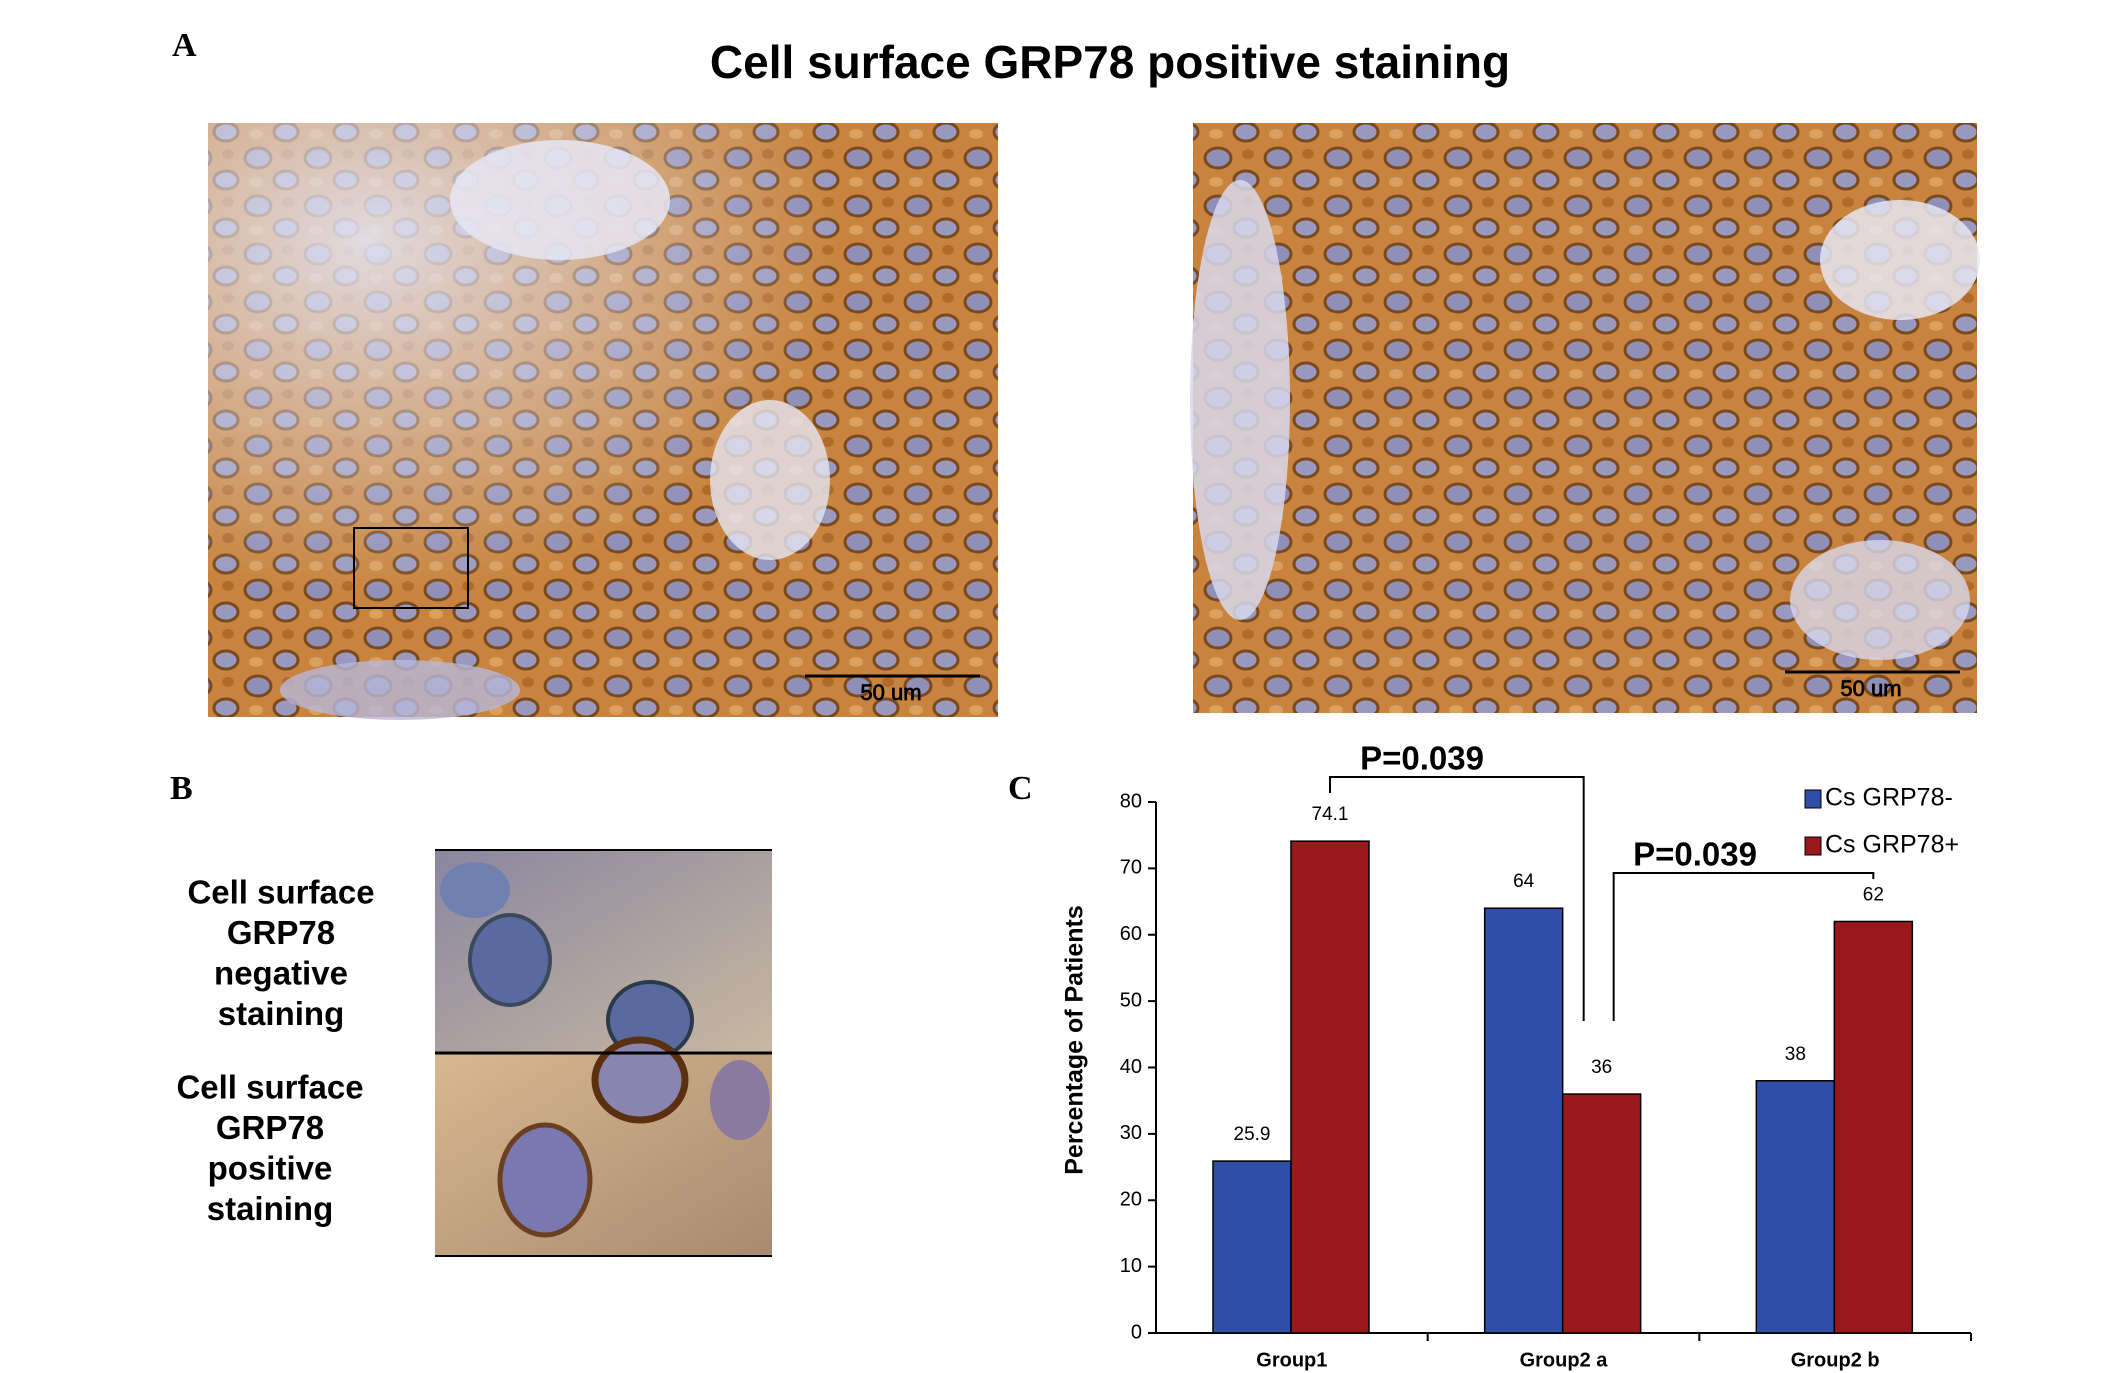 The height and width of the screenshot is (1373, 2128). I want to click on value-label: 38, so click(1795, 1054).